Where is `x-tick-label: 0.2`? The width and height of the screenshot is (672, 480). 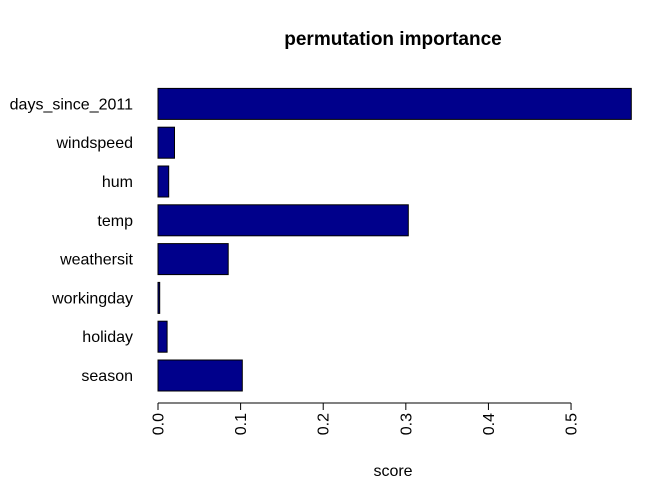 x-tick-label: 0.2 is located at coordinates (324, 424).